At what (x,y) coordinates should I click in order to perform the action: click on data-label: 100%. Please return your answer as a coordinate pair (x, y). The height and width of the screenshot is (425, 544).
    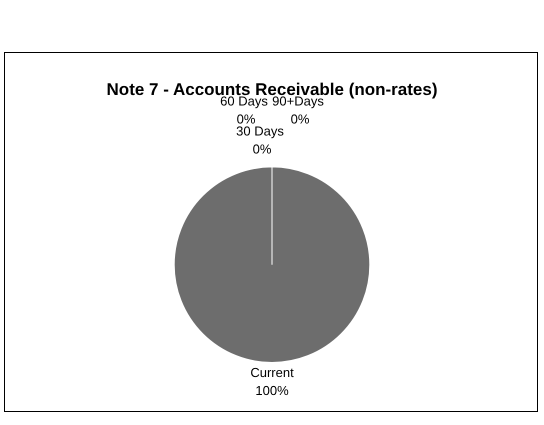
    Looking at the image, I should click on (272, 390).